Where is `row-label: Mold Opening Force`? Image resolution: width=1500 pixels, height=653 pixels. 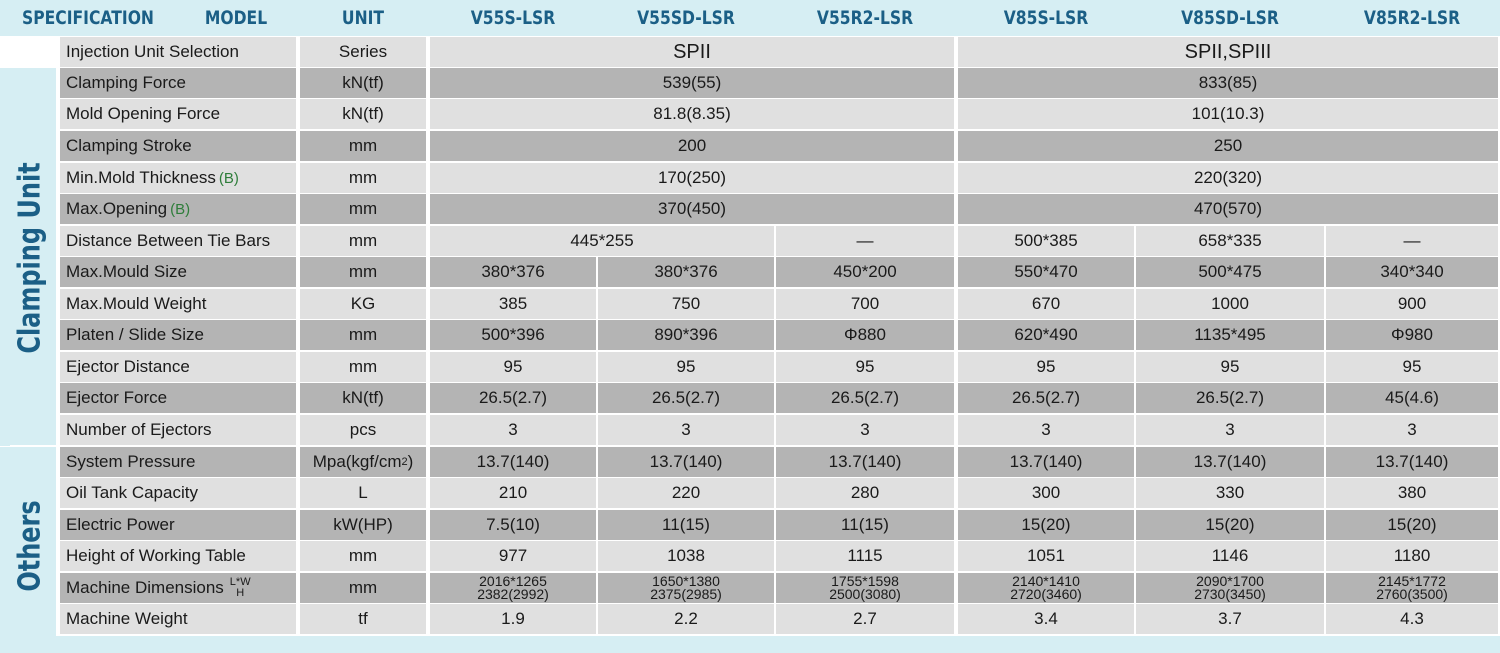
row-label: Mold Opening Force is located at coordinates (178, 114).